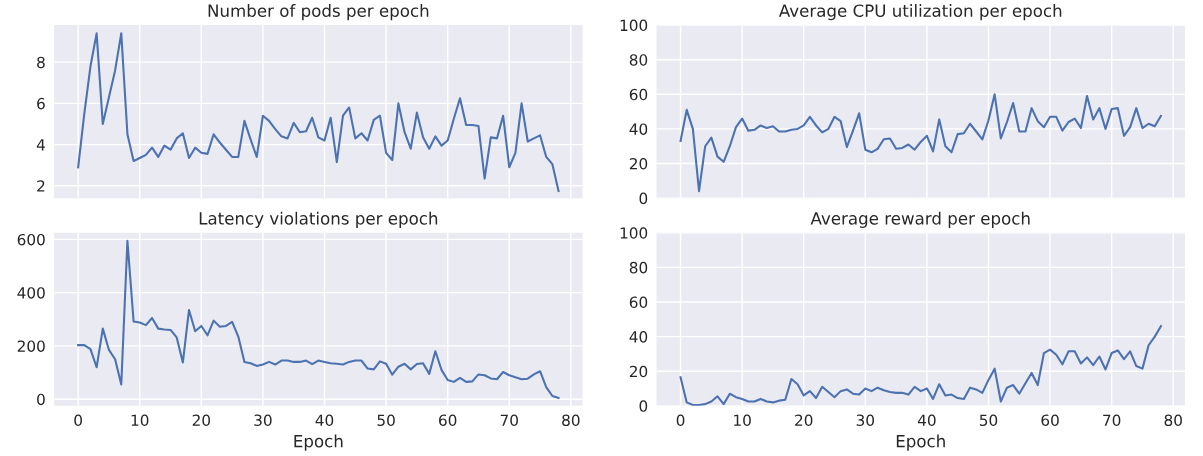  What do you see at coordinates (318, 12) in the screenshot?
I see `chart-title: Number of pods per epoch` at bounding box center [318, 12].